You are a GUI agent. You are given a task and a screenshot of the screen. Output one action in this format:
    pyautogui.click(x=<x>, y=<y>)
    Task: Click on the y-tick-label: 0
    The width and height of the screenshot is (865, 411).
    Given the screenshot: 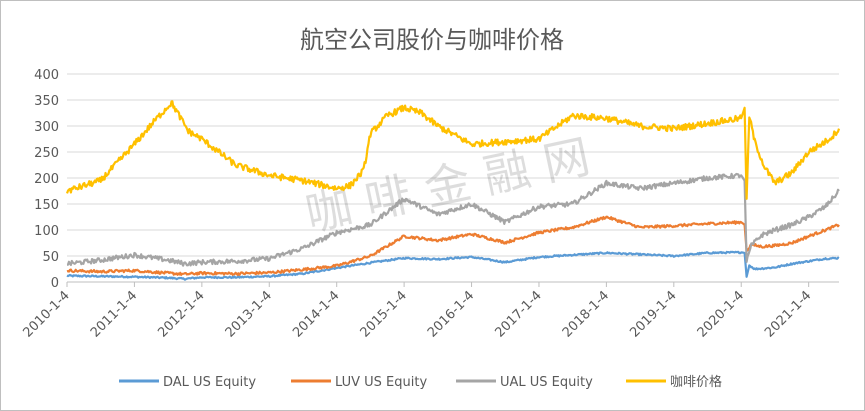 What is the action you would take?
    pyautogui.click(x=55, y=283)
    